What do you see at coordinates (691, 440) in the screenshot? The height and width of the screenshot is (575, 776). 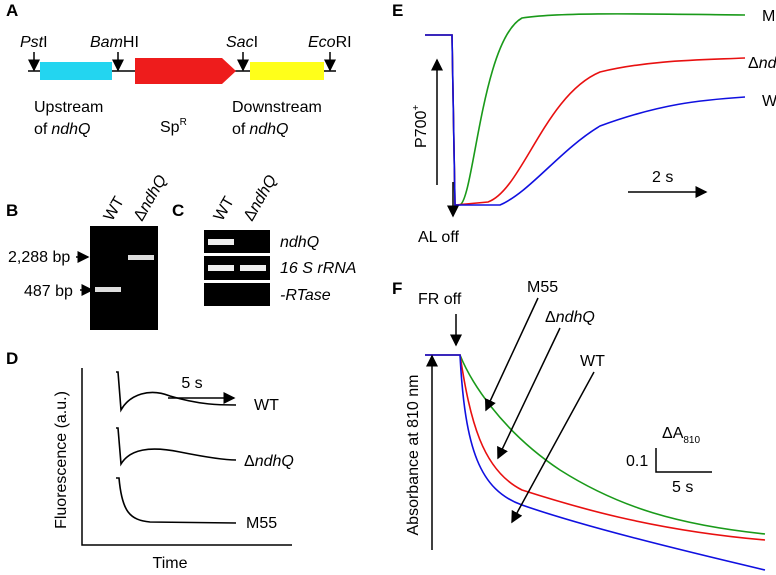 I see `text-part: 810` at bounding box center [691, 440].